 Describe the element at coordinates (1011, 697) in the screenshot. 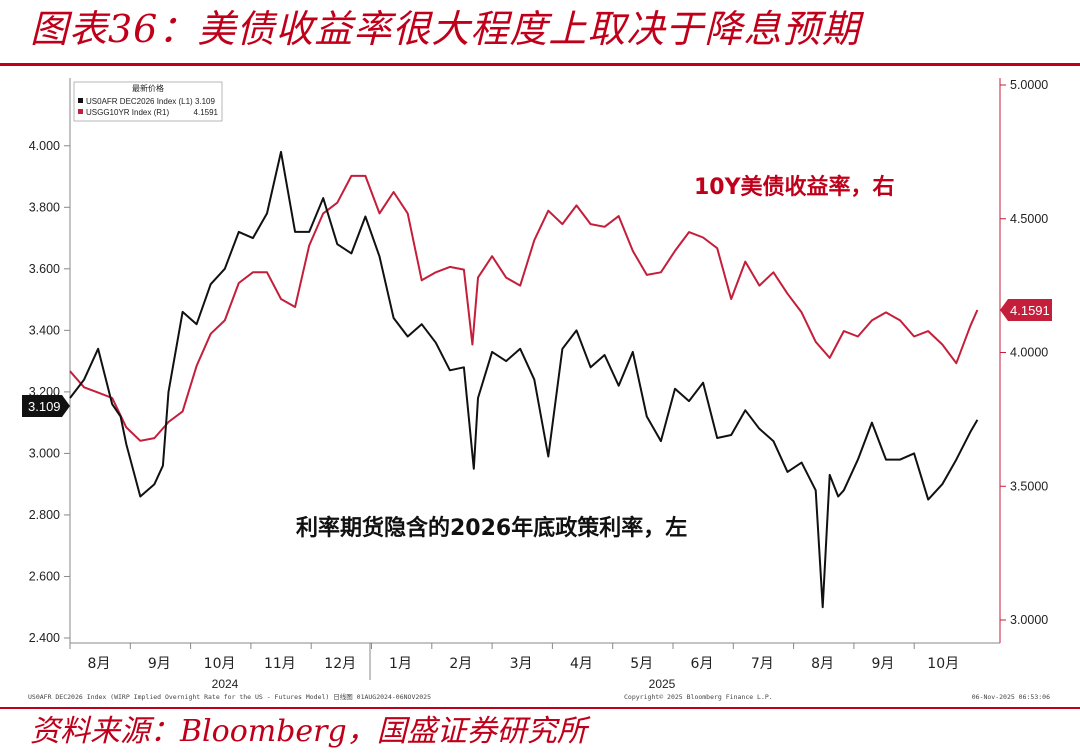

I see `footer-right: 06-Nov-2025 06:53:06` at that location.